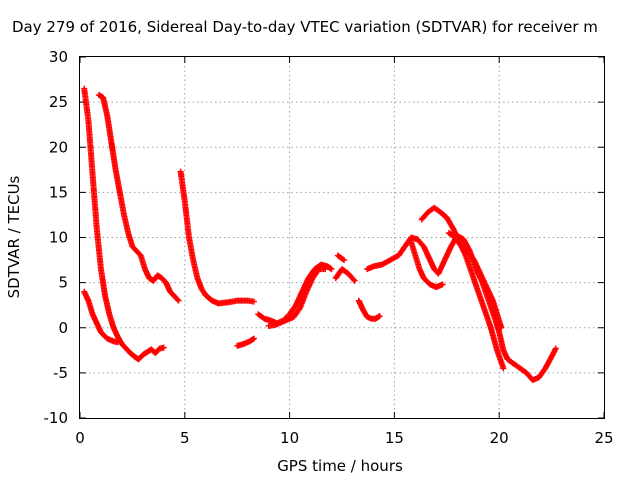 The image size is (640, 480). I want to click on x-tick-label: 10, so click(289, 438).